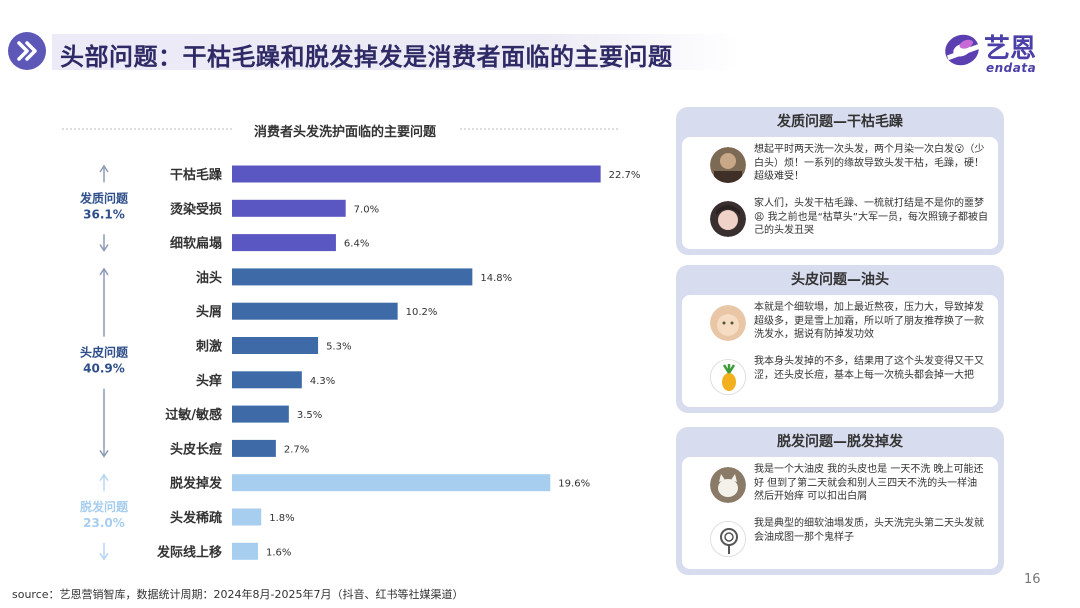 This screenshot has width=1080, height=608. Describe the element at coordinates (104, 214) in the screenshot. I see `group-share: 36.1%` at that location.